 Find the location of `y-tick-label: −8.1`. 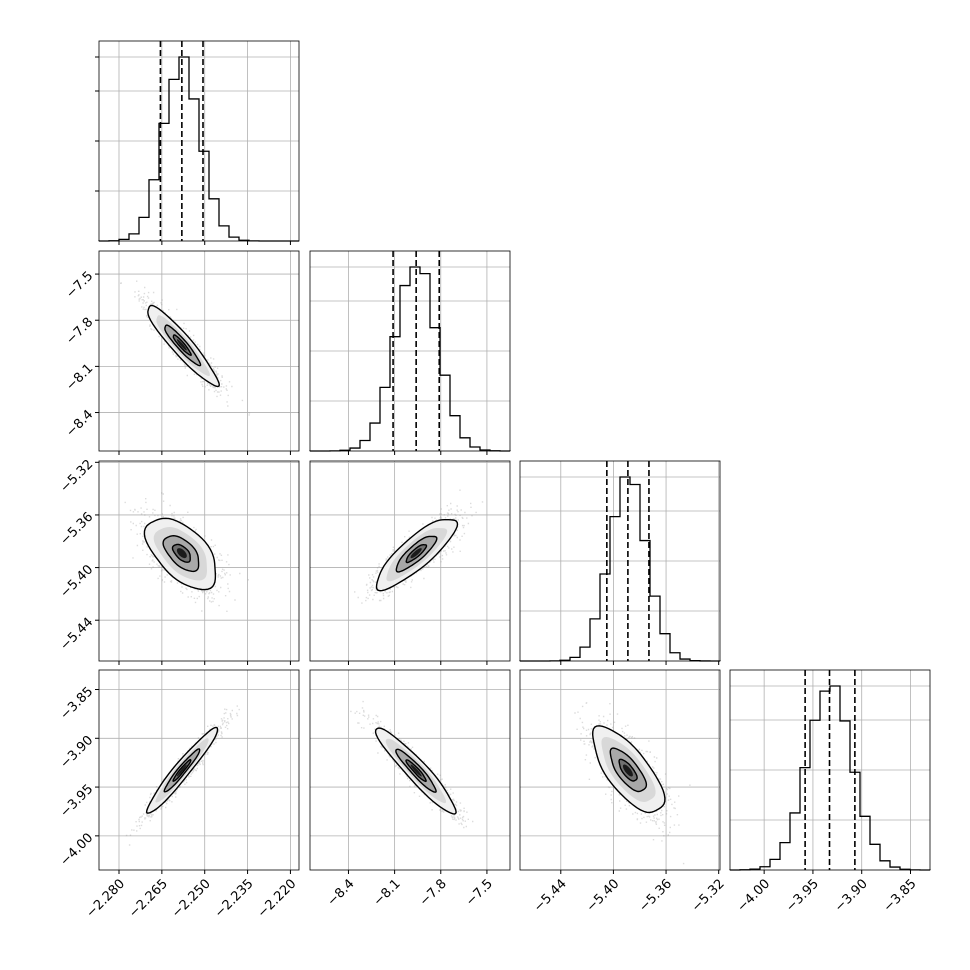

y-tick-label: −8.1 is located at coordinates (79, 377).